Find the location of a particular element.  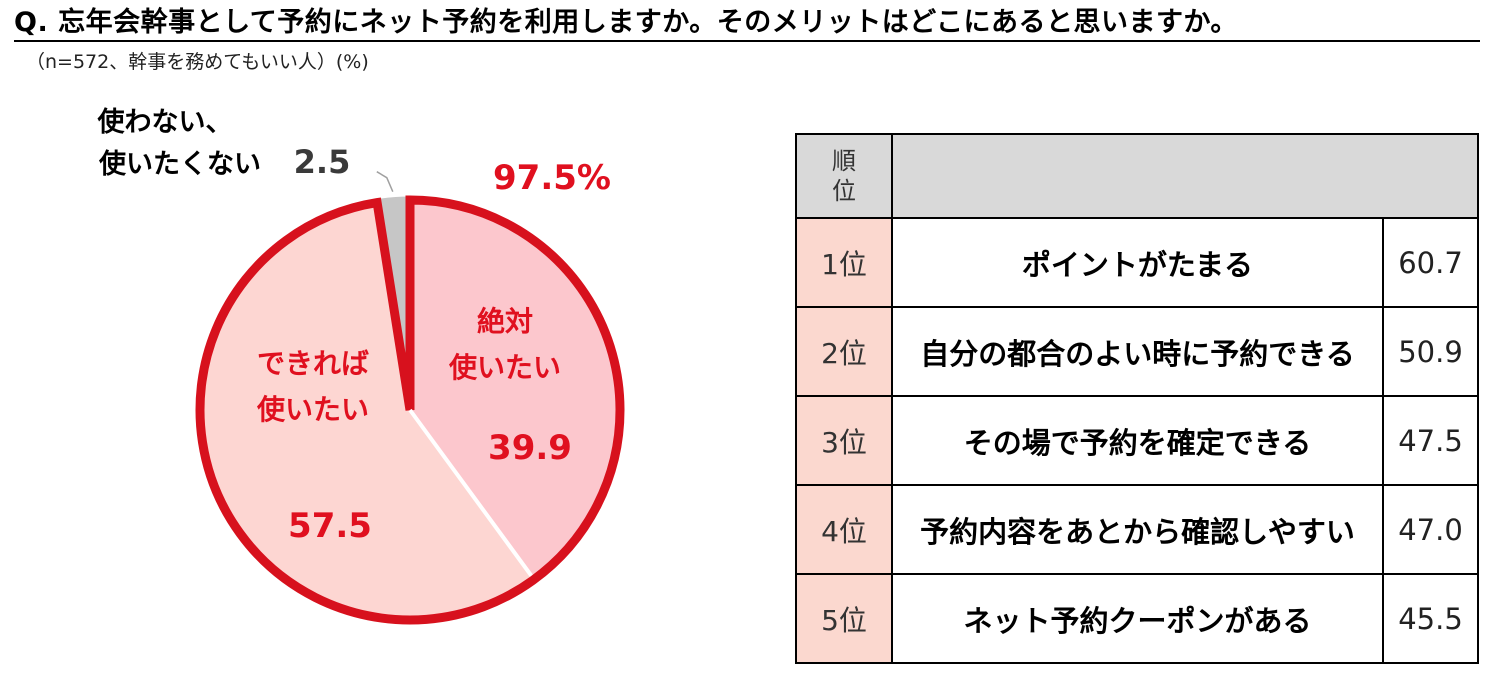

small-slice-leader-line is located at coordinates (385, 181).